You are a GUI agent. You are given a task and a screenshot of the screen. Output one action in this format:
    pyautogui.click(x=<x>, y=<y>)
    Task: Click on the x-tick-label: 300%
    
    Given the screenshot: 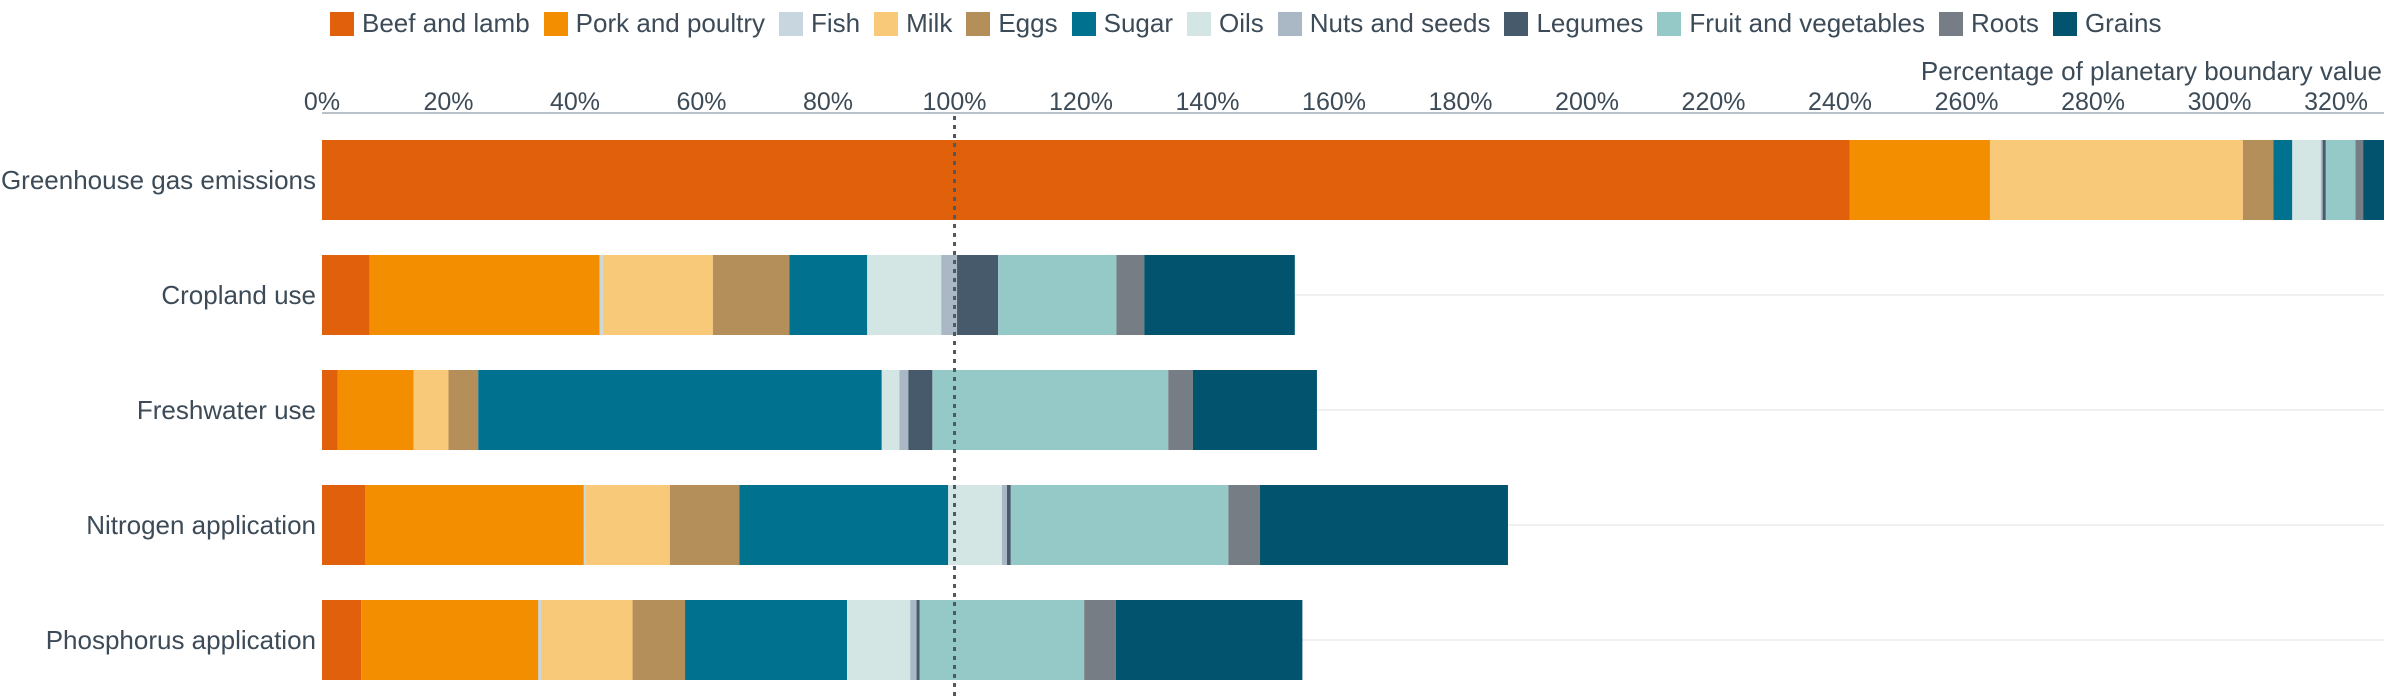 What is the action you would take?
    pyautogui.click(x=2220, y=102)
    